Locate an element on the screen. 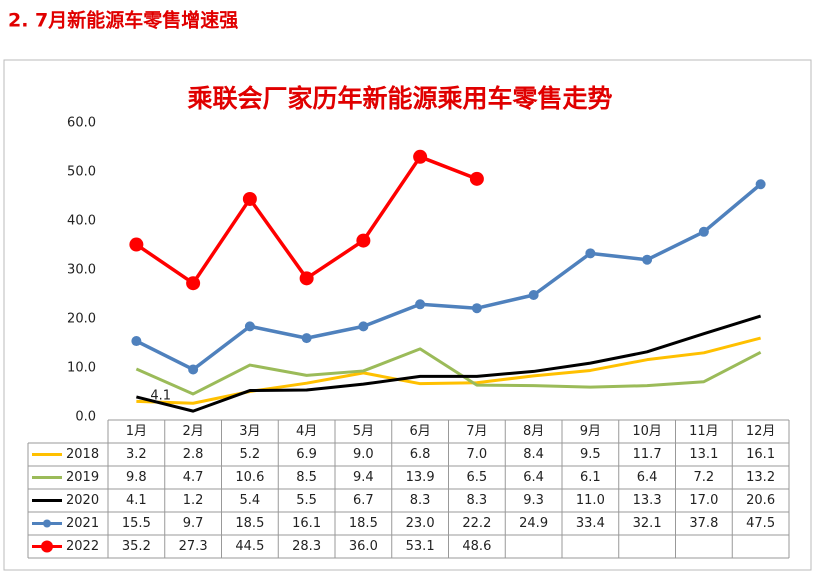 Image resolution: width=816 pixels, height=578 pixels. table-value: 6.8 is located at coordinates (420, 454).